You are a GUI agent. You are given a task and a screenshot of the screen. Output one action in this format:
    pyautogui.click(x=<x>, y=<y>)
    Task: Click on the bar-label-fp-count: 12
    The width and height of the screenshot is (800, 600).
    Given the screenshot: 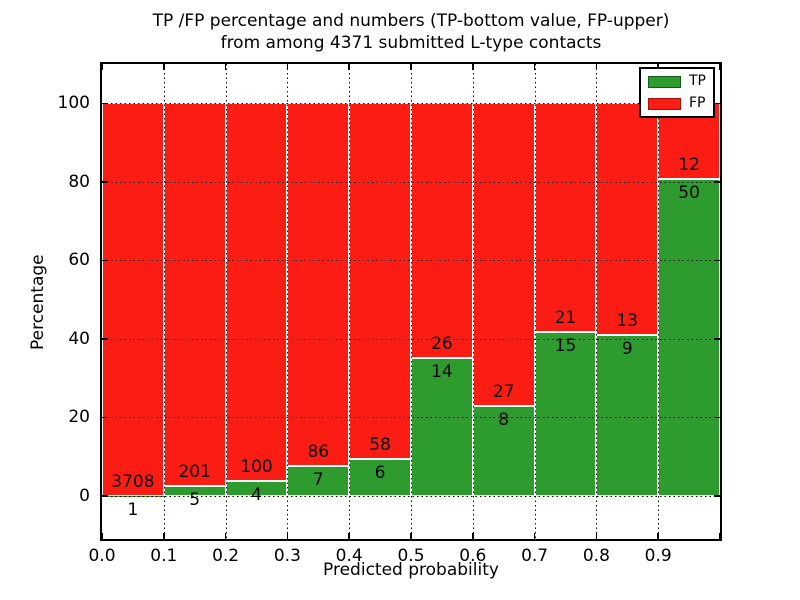 What is the action you would take?
    pyautogui.click(x=689, y=165)
    